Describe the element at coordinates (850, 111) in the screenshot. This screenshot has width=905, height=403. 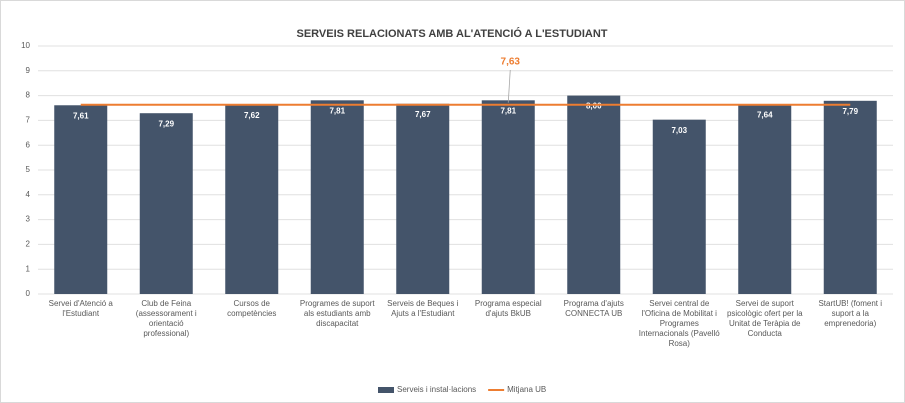
I see `bar-value-label: 7,79` at that location.